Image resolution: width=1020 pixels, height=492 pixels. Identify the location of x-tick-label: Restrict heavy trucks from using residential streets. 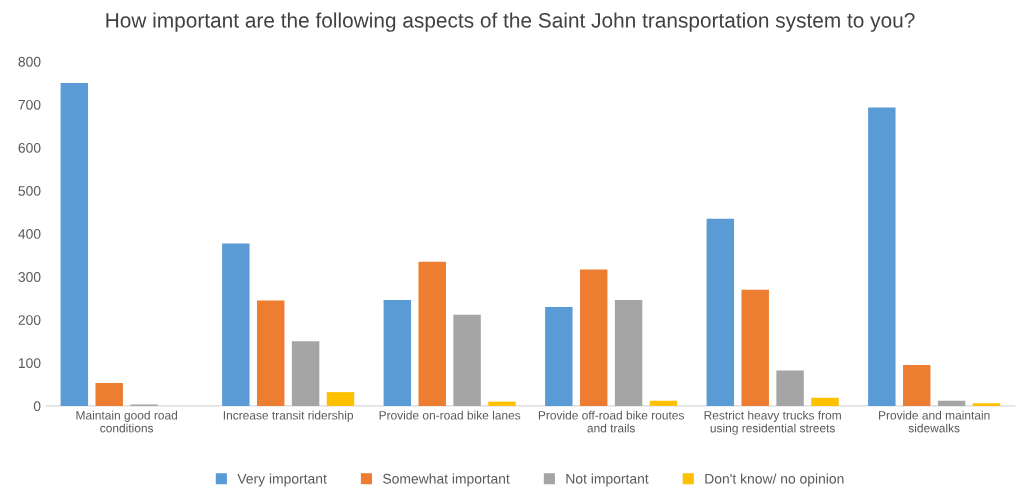
(772, 422).